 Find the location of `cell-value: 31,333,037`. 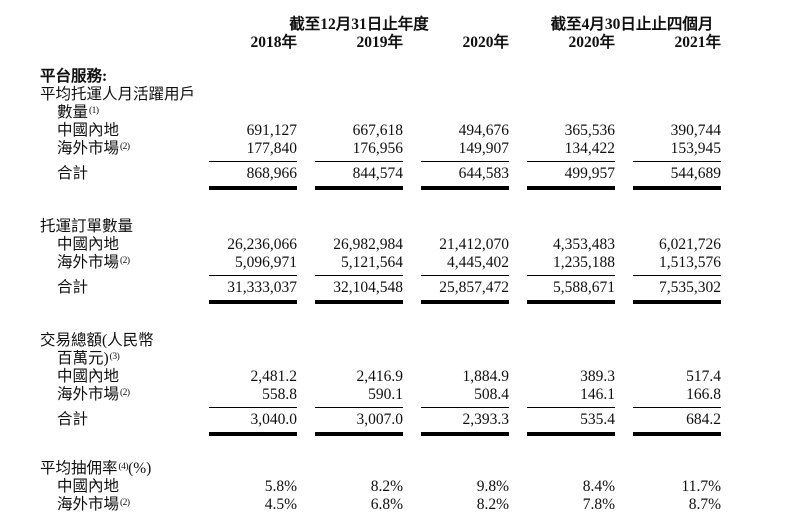

cell-value: 31,333,037 is located at coordinates (253, 286).